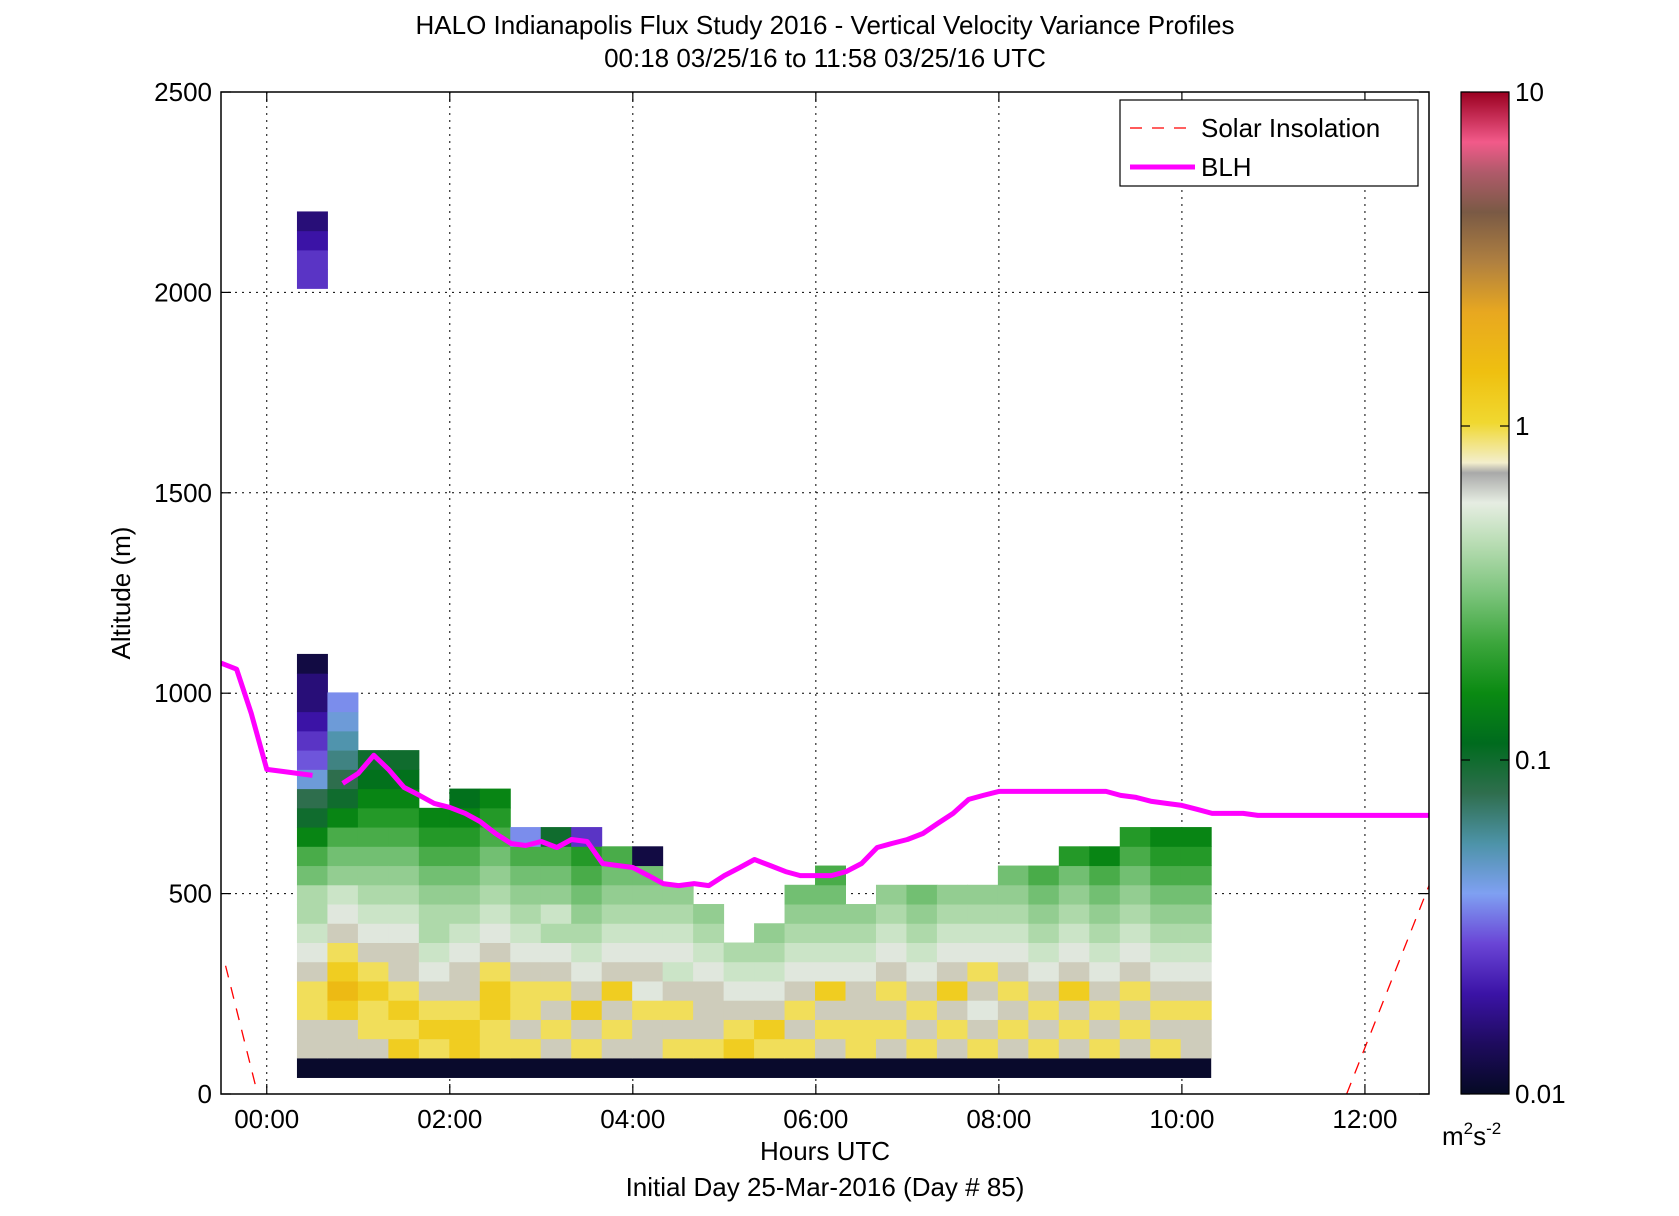  What do you see at coordinates (1522, 426) in the screenshot?
I see `colorbar-tick-label: 1` at bounding box center [1522, 426].